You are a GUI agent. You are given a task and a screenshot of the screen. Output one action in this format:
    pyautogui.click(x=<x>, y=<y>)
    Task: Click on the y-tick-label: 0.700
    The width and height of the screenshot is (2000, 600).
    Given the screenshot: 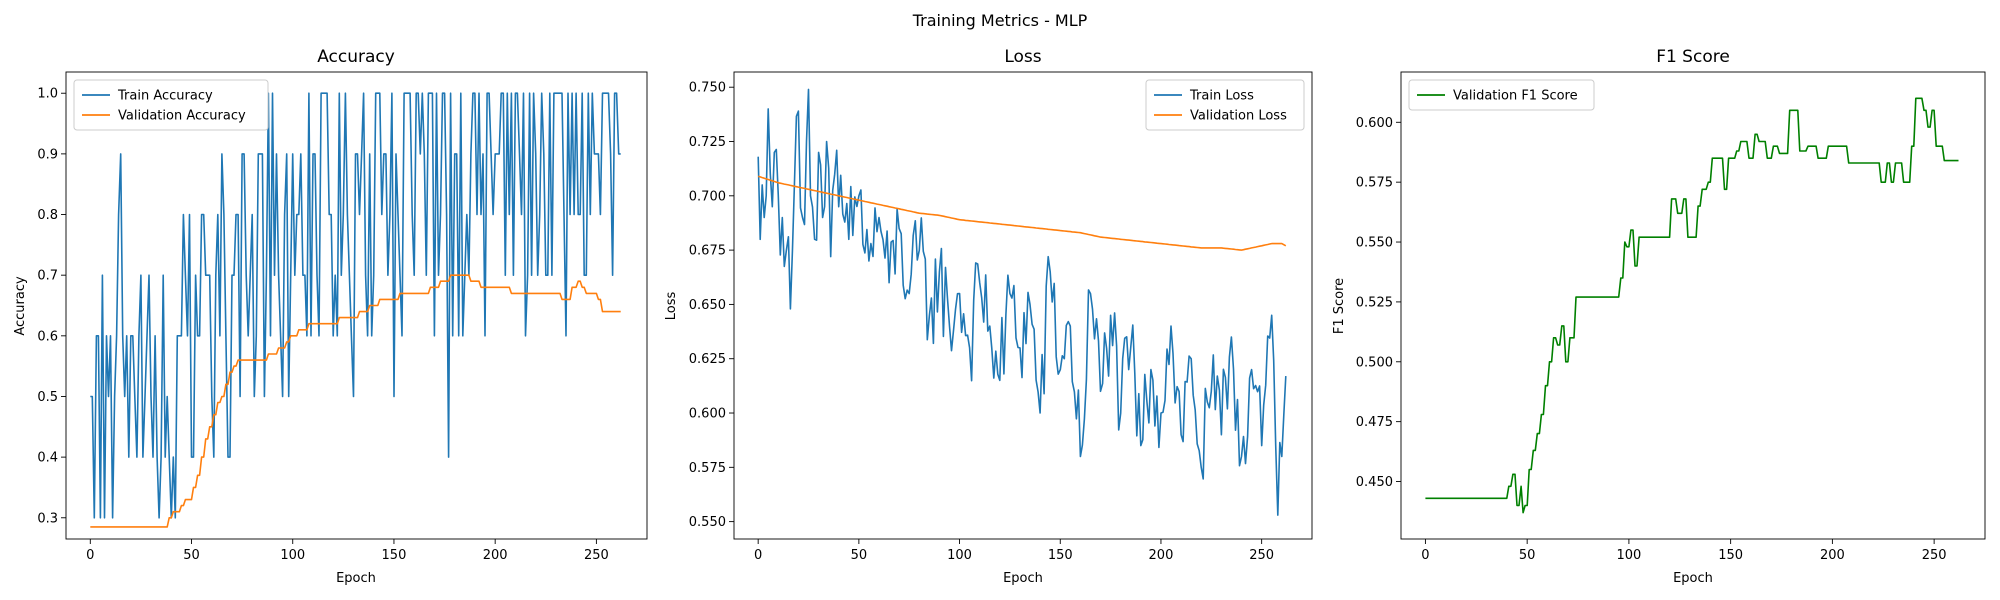 What is the action you would take?
    pyautogui.click(x=707, y=196)
    